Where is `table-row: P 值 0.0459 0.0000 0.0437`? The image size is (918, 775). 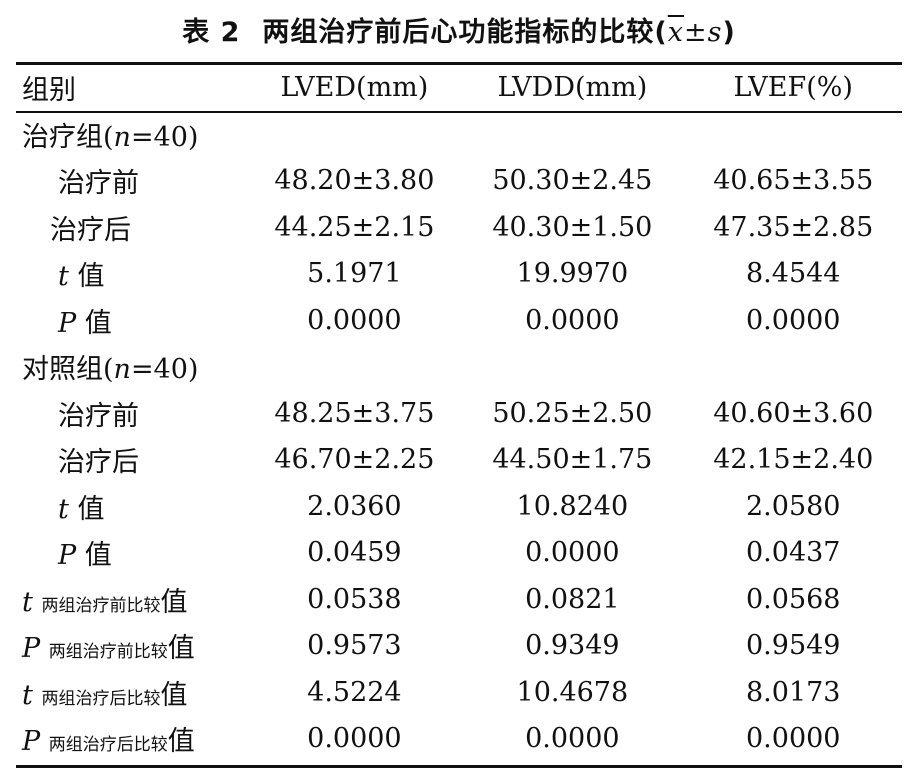
table-row: P 值 0.0459 0.0000 0.0437 is located at coordinates (459, 553).